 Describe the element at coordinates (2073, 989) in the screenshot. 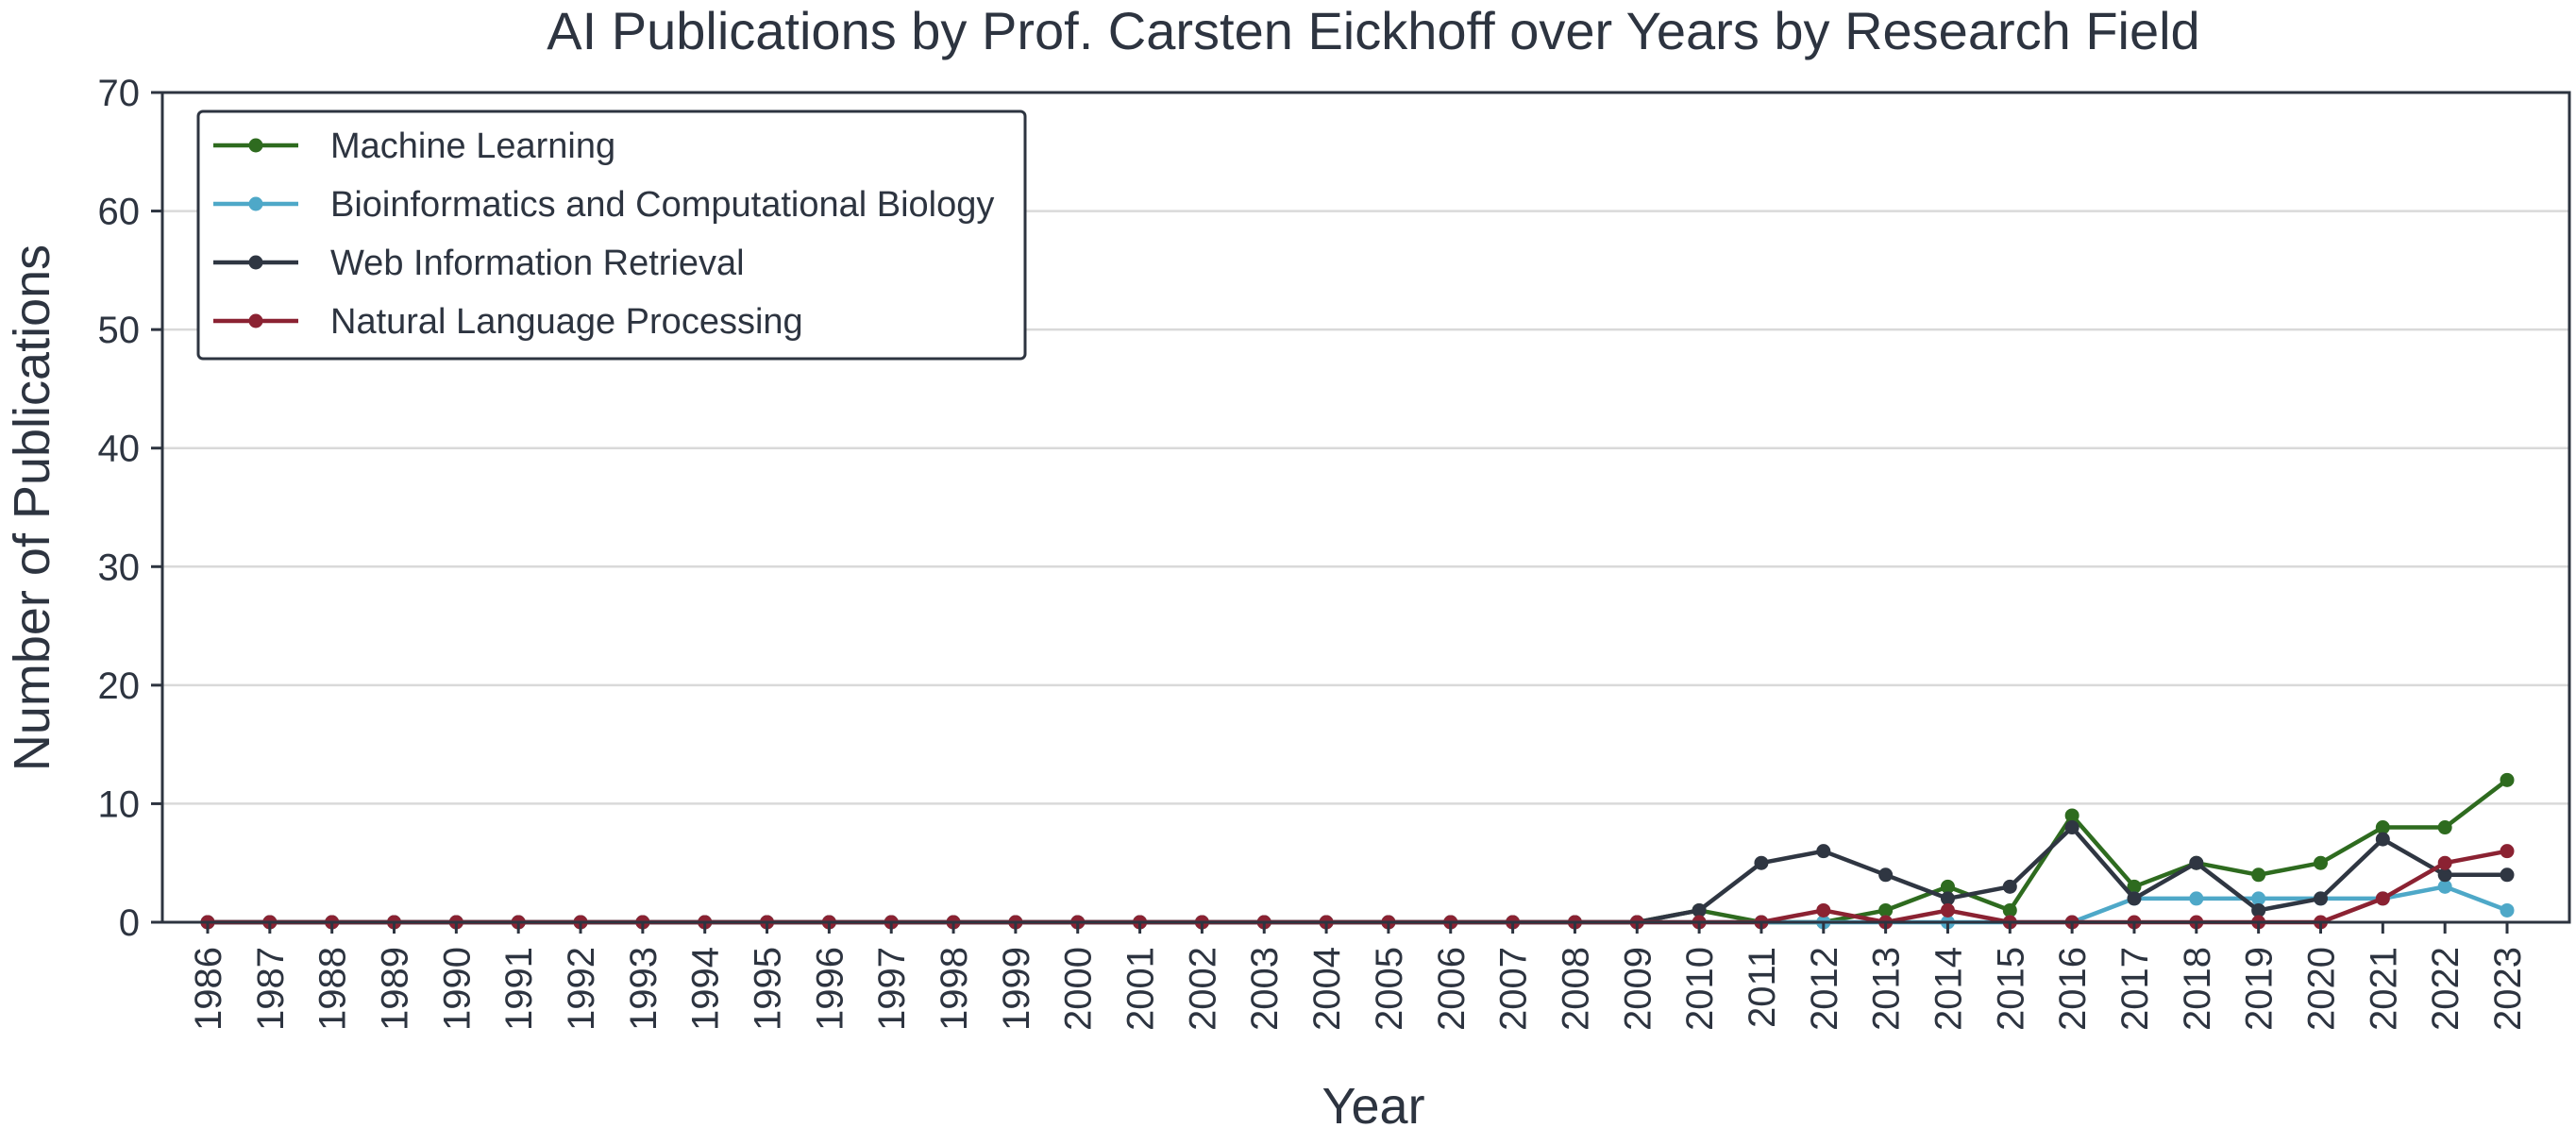

I see `x-tick-label-2016: 2016` at that location.